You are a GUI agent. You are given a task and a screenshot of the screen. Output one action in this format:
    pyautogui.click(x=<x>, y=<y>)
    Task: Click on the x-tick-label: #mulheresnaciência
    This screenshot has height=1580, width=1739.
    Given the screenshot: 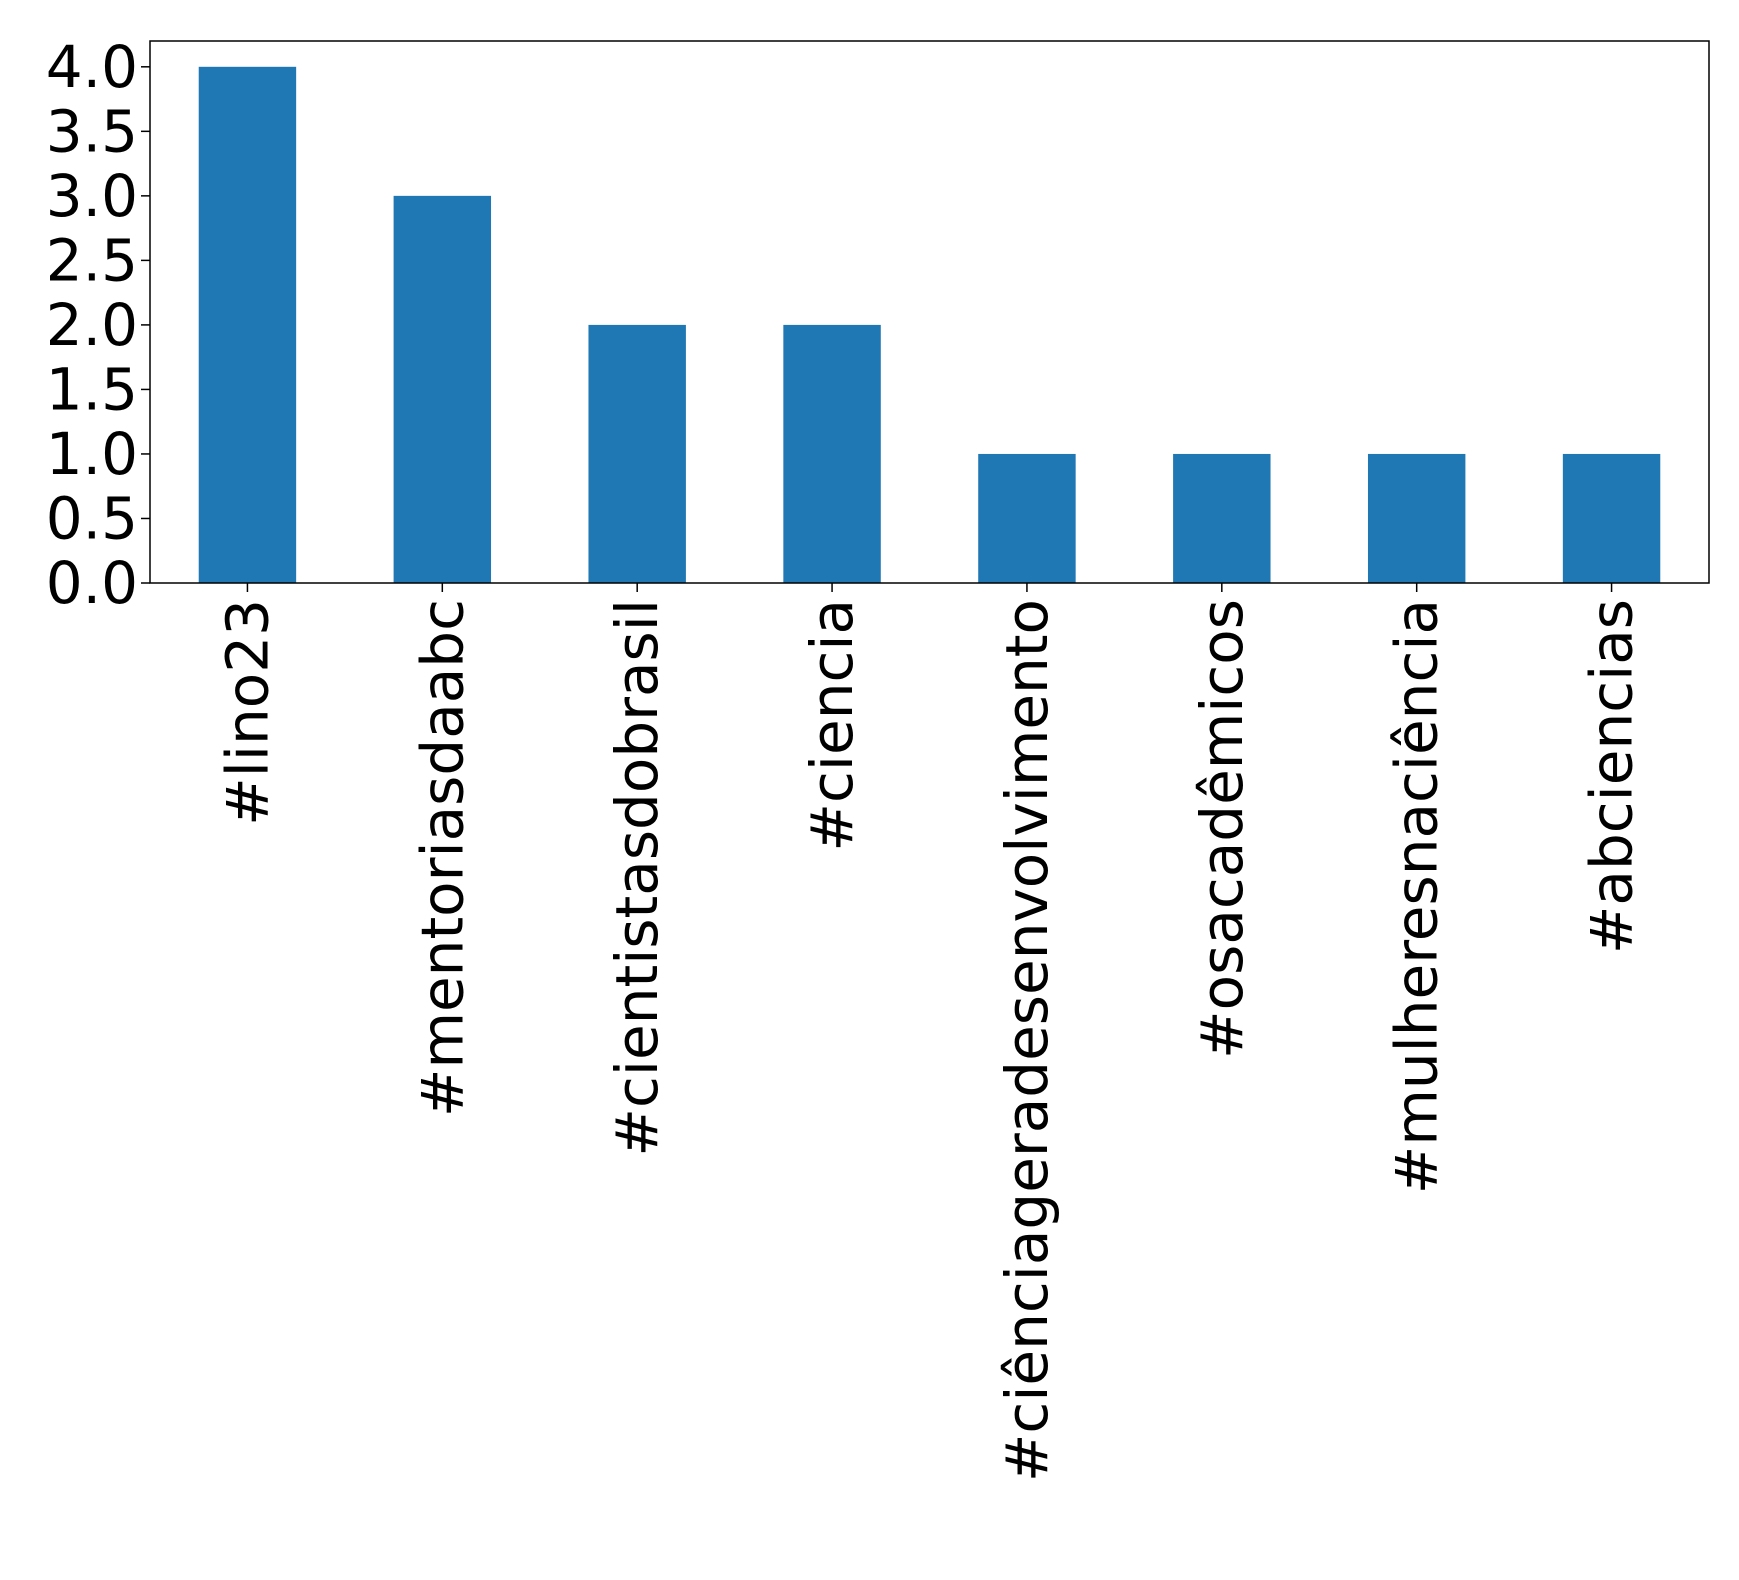 What is the action you would take?
    pyautogui.click(x=1417, y=896)
    